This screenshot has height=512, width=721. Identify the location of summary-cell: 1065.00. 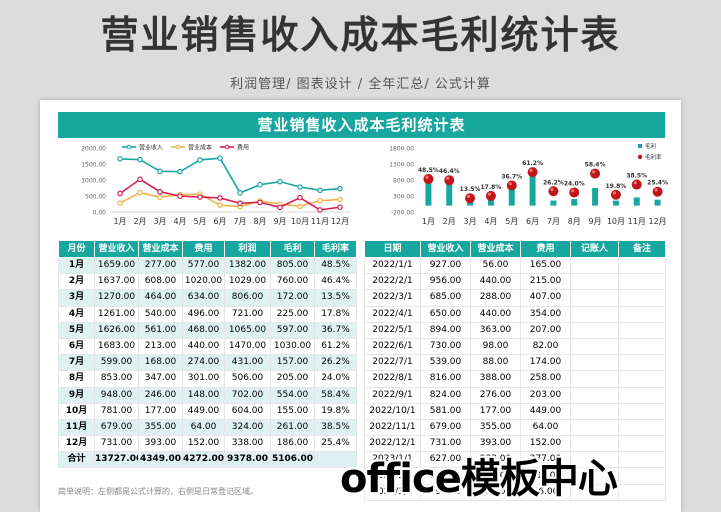
(247, 330).